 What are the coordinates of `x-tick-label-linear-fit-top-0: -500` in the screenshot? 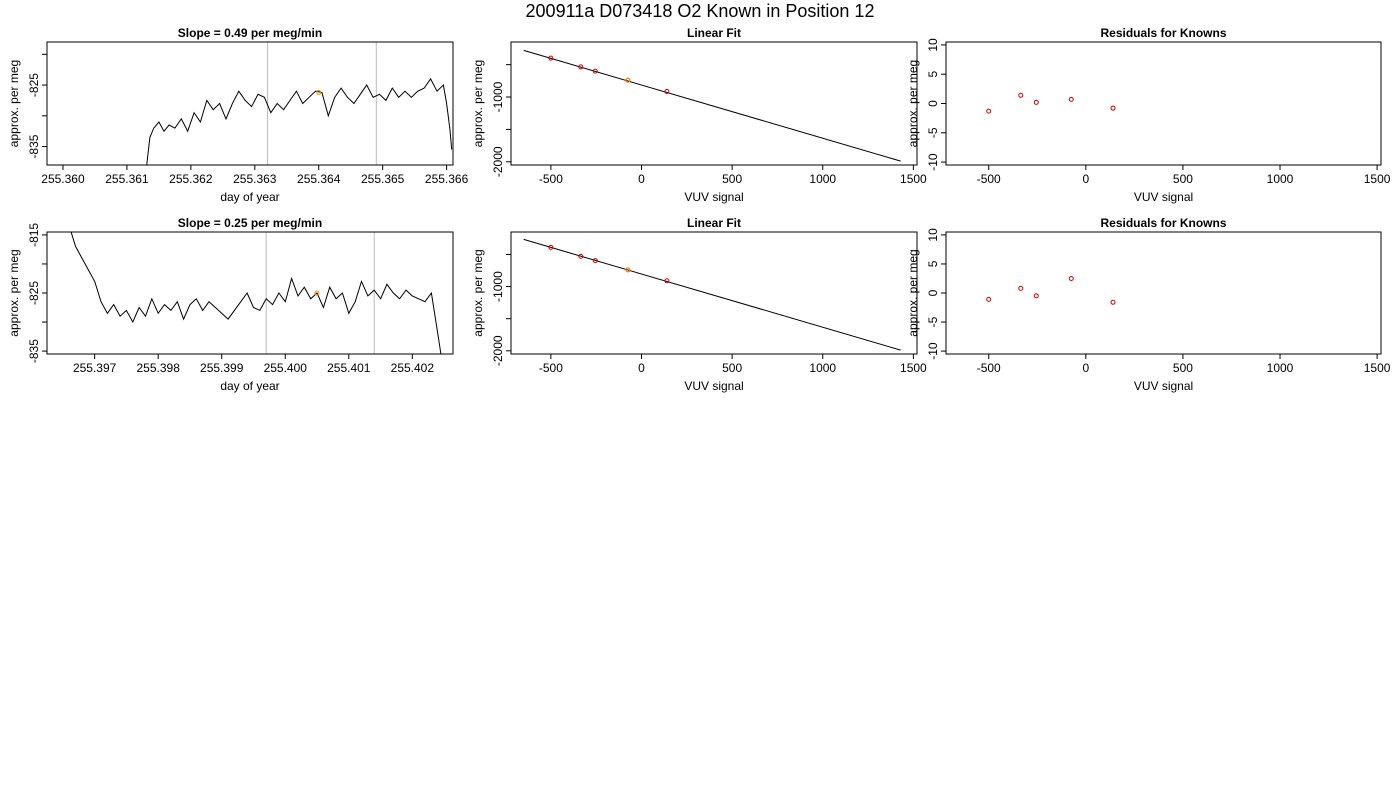 It's located at (551, 179).